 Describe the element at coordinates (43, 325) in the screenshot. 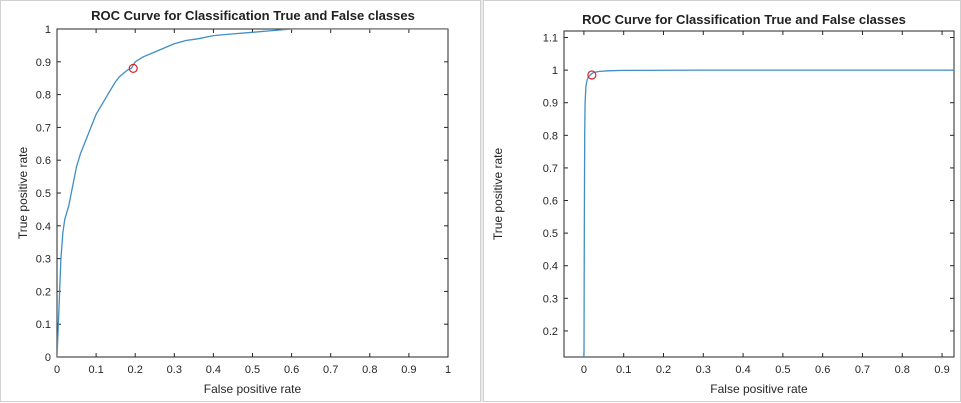

I see `y-tick-label: 0.1` at that location.